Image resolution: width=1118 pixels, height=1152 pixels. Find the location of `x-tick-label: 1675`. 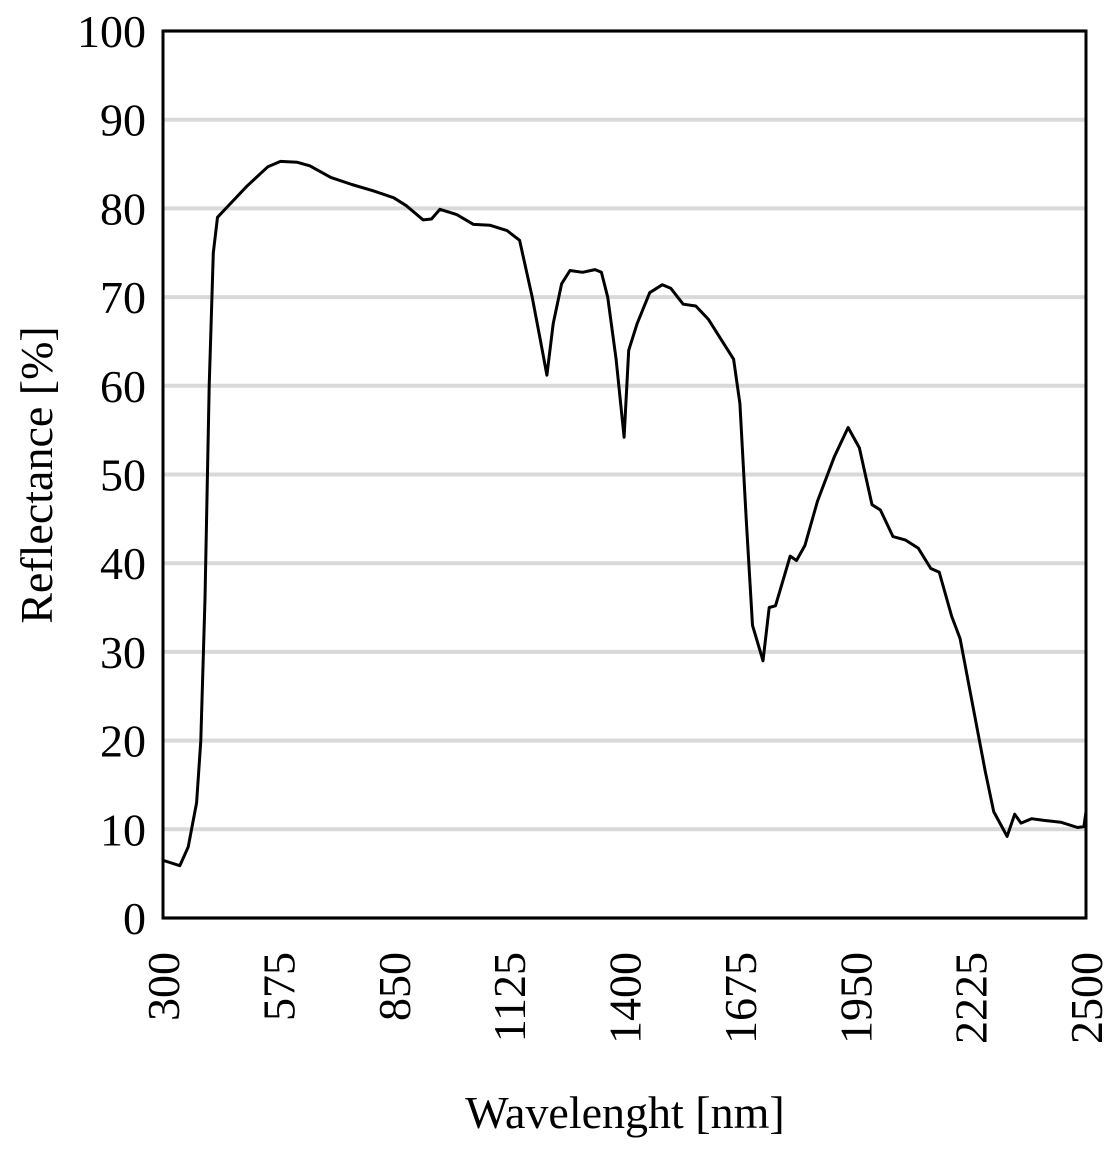

x-tick-label: 1675 is located at coordinates (740, 998).